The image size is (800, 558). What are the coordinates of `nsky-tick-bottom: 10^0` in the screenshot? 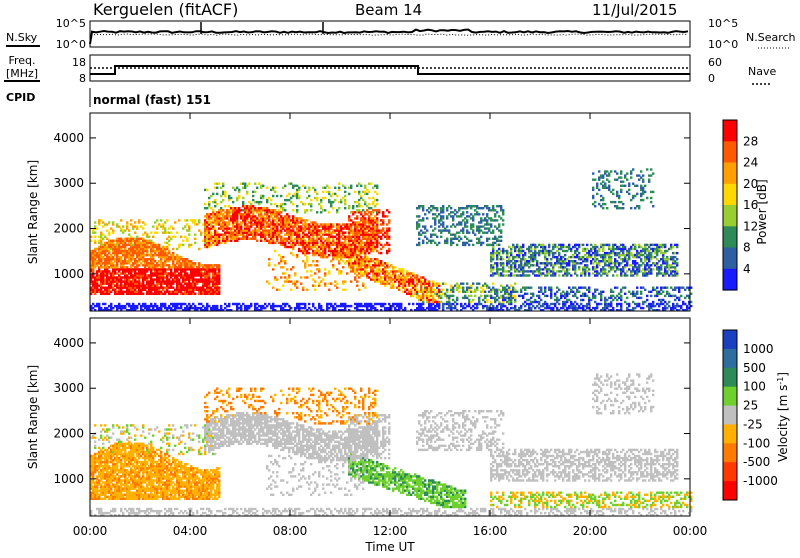 It's located at (71, 44).